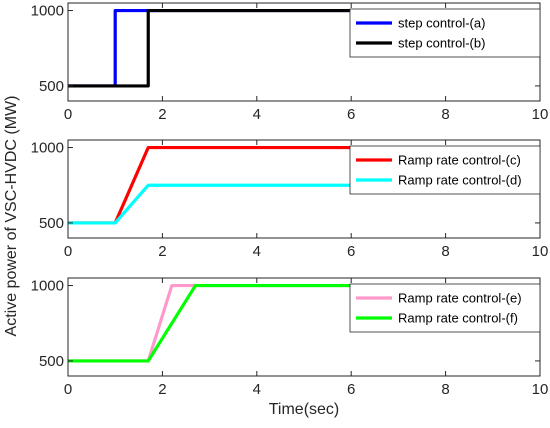  I want to click on x-axis-label: Time(sec), so click(304, 409).